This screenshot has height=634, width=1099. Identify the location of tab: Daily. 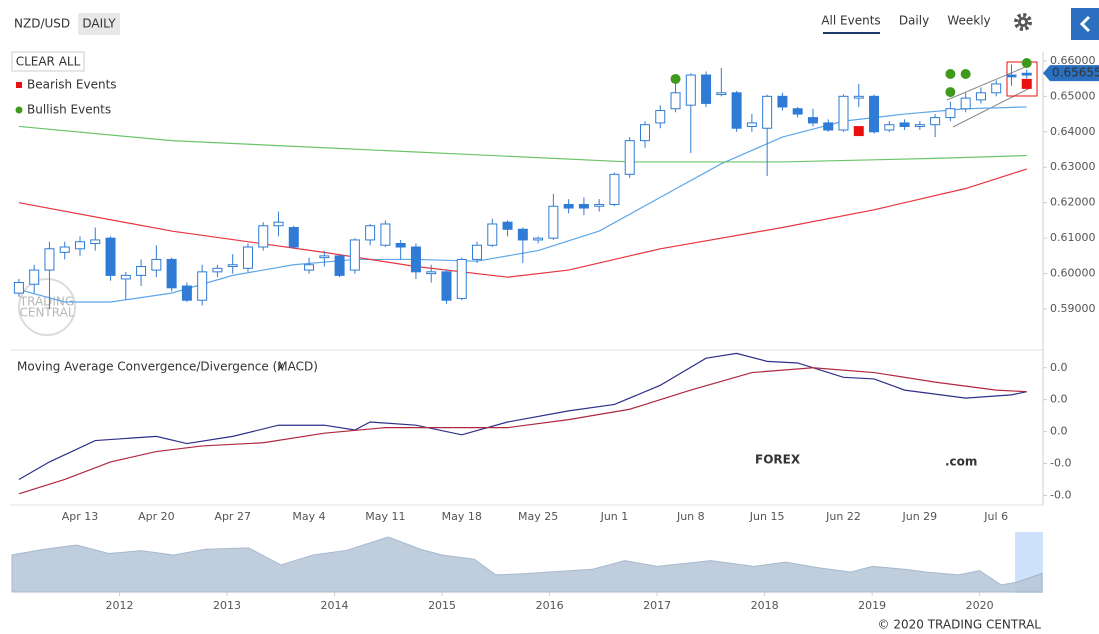
(914, 21).